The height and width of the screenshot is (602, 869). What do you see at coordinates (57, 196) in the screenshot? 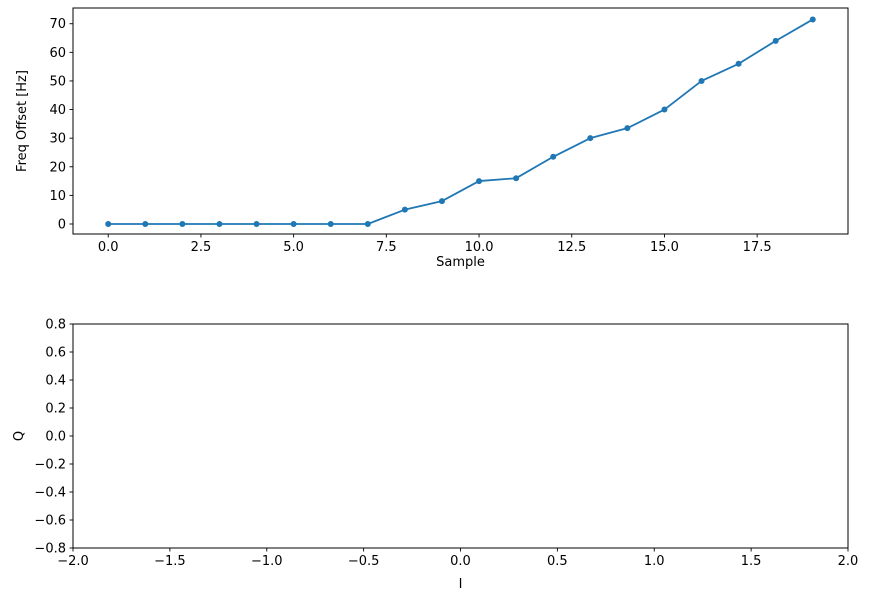
I see `y-tick-label: 10` at bounding box center [57, 196].